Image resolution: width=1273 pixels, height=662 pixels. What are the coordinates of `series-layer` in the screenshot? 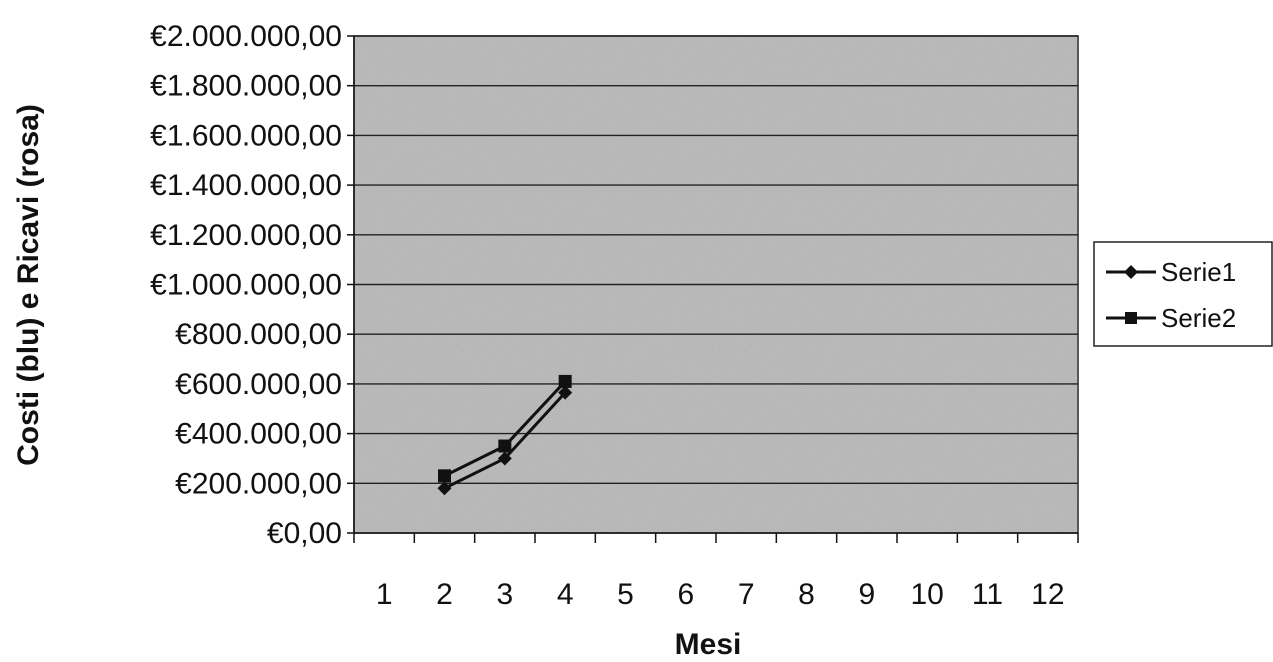 It's located at (505, 435).